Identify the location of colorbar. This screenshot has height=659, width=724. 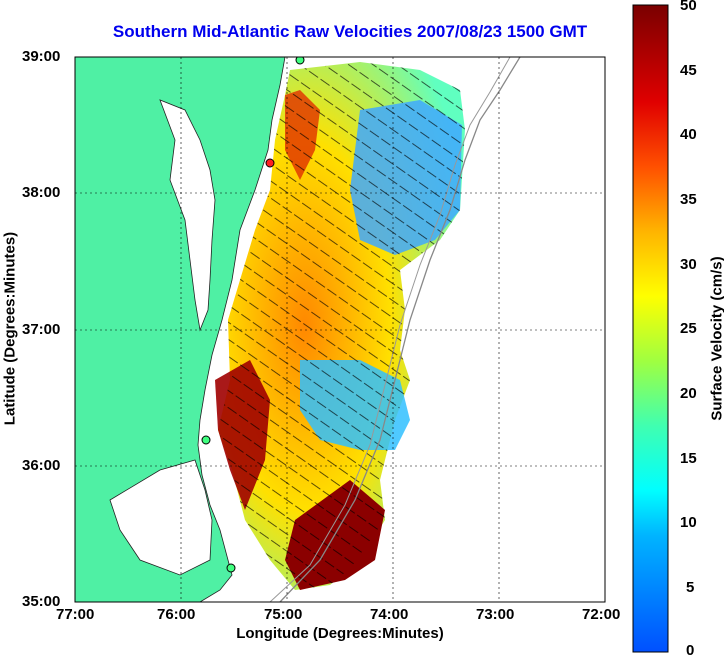
(650, 328).